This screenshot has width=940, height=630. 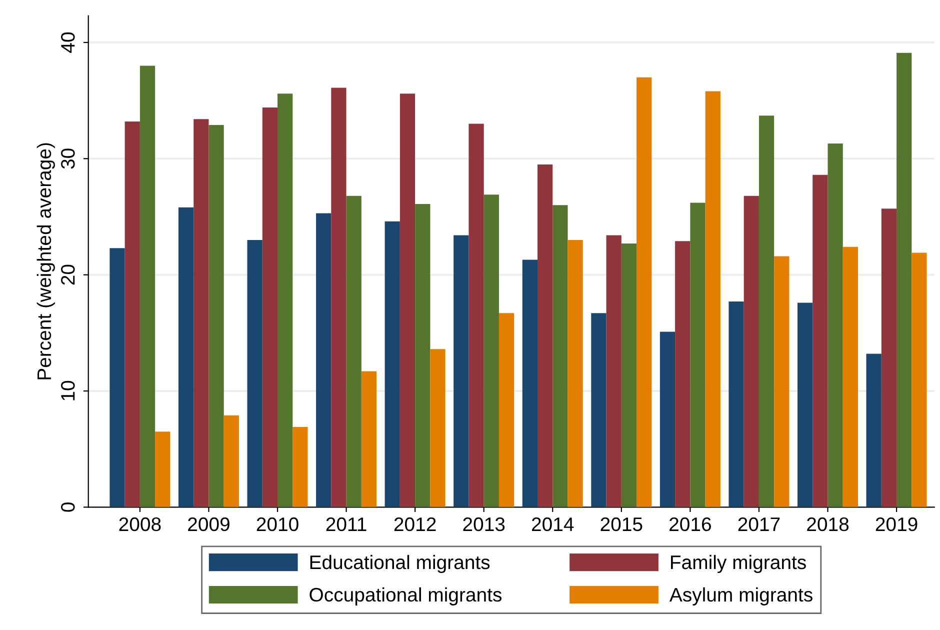 What do you see at coordinates (897, 524) in the screenshot?
I see `x-tick-label: 2019` at bounding box center [897, 524].